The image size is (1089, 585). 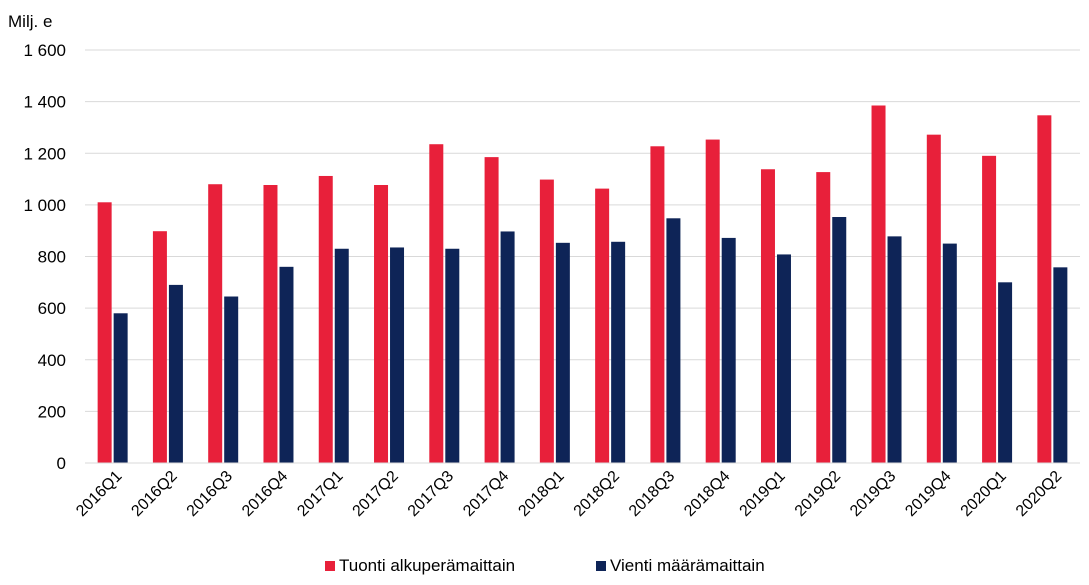 I want to click on y-axis-ticks: 0 200 400 600 800 1 000 1 200 1 400 1 600, so click(x=44, y=257).